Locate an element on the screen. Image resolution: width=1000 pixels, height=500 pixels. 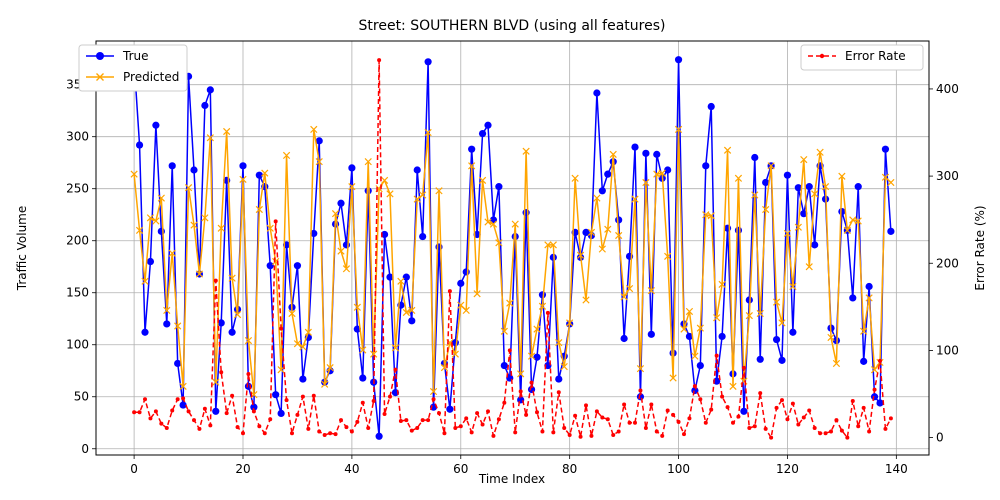
x-axis: 0 20 40 60 80 100 120 140 is located at coordinates (519, 465).